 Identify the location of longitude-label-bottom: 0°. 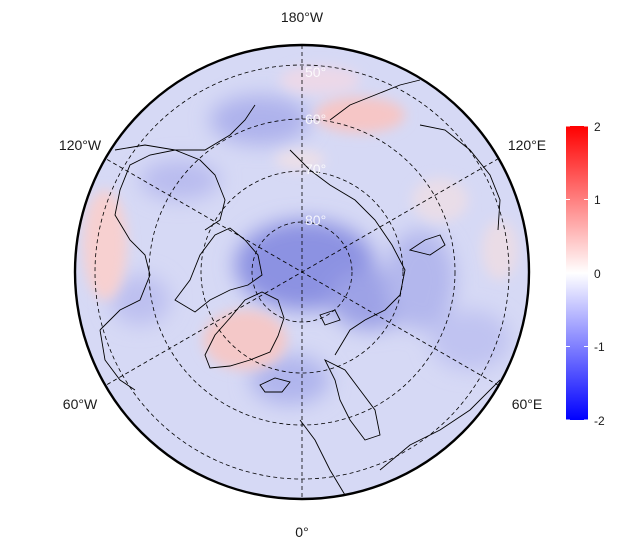
(301, 532).